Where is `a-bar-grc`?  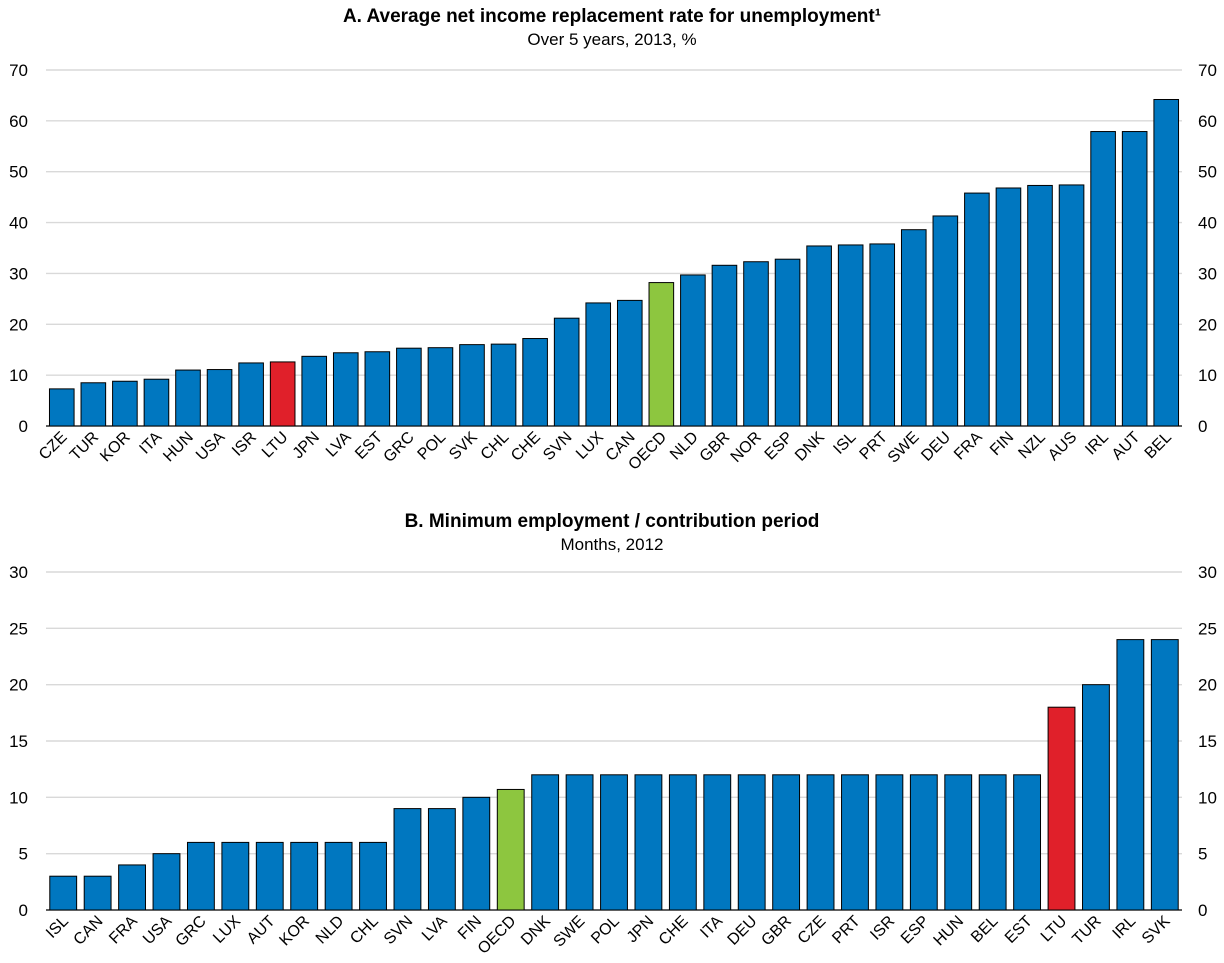
a-bar-grc is located at coordinates (409, 387).